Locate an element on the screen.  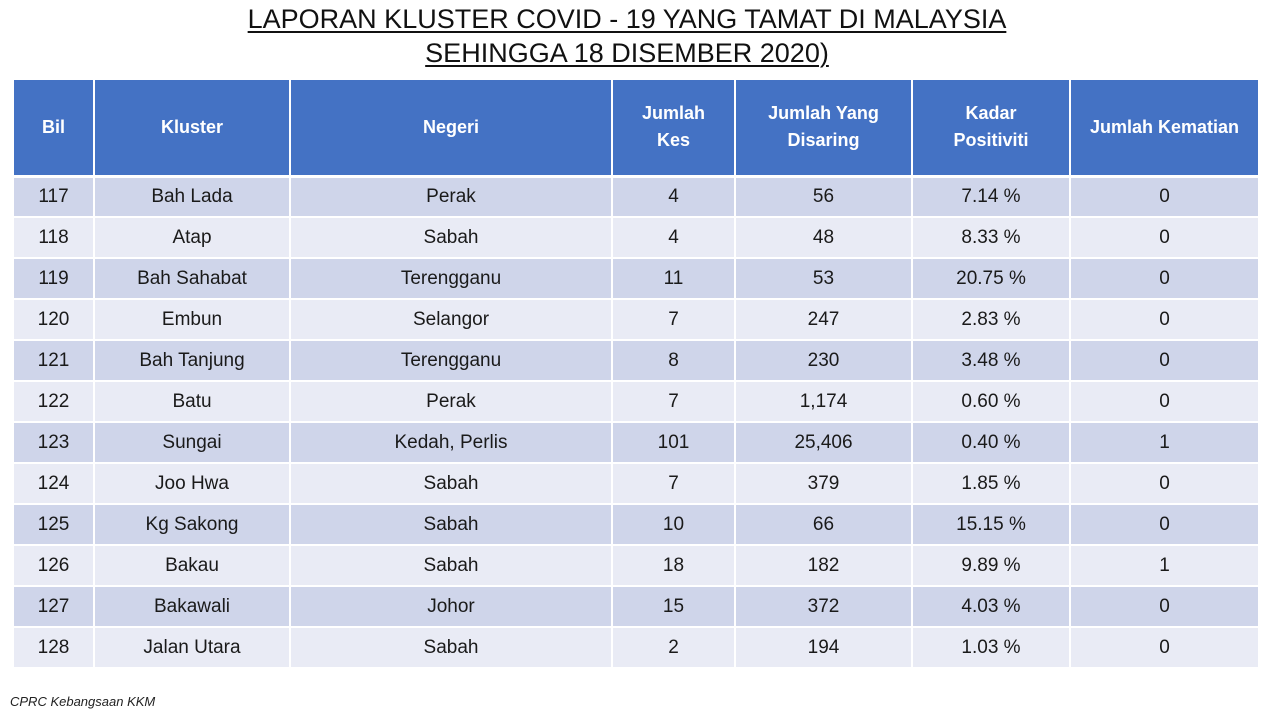
table-row: 122 Batu Perak 7 1,174 0.60 % 0 is located at coordinates (636, 402).